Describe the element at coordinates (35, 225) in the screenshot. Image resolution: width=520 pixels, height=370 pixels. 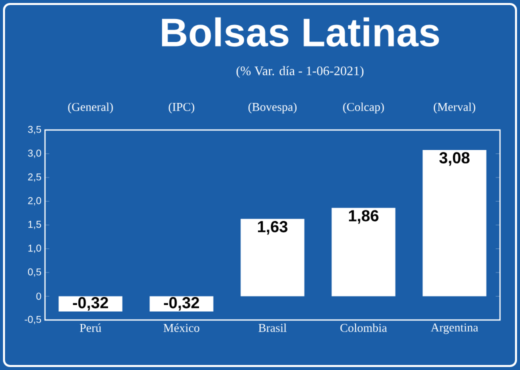
I see `y-tick-label: 1,5` at that location.